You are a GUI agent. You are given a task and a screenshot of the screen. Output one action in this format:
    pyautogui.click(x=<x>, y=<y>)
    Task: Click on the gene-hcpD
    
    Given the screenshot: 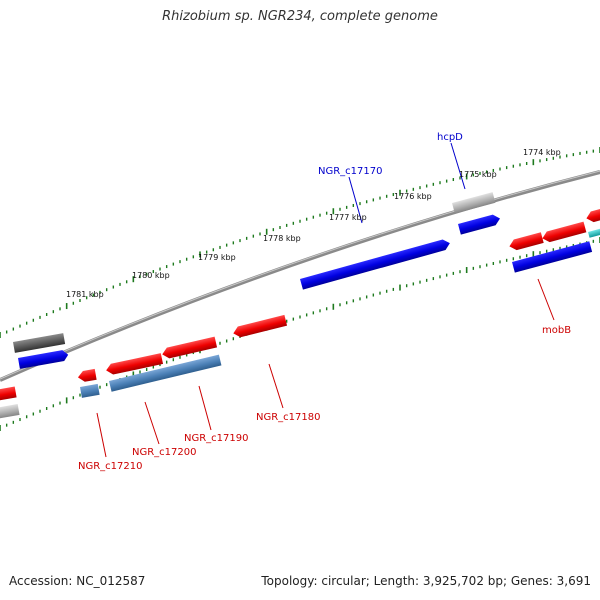 What is the action you would take?
    pyautogui.click(x=479, y=224)
    